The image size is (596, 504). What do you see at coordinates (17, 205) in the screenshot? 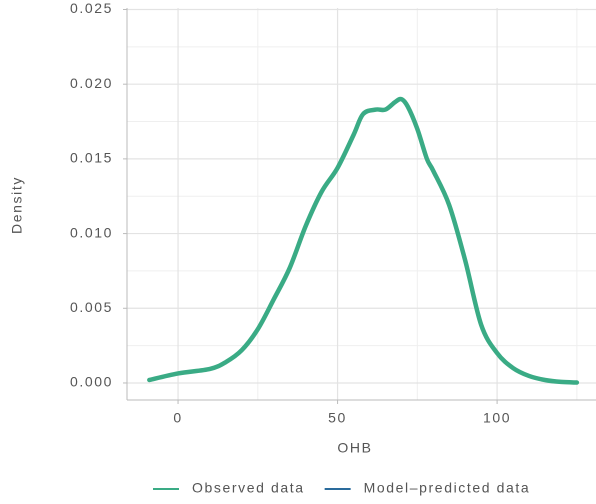
I see `y-axis-title: Density` at bounding box center [17, 205].